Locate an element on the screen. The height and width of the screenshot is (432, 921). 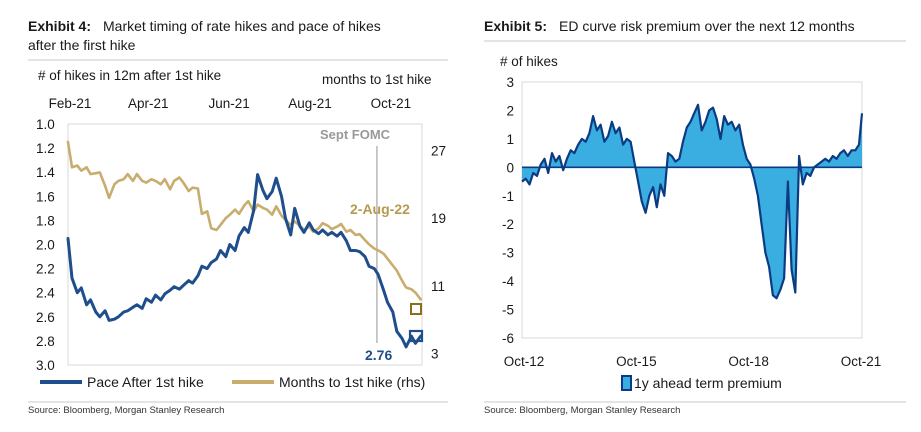
y-tick-label: 2.2 is located at coordinates (45, 269).